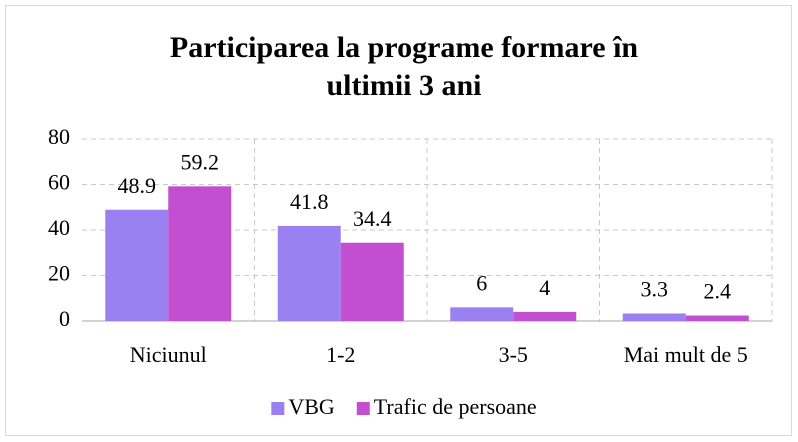 The height and width of the screenshot is (442, 798). Describe the element at coordinates (655, 289) in the screenshot. I see `data-label: 3.3` at that location.